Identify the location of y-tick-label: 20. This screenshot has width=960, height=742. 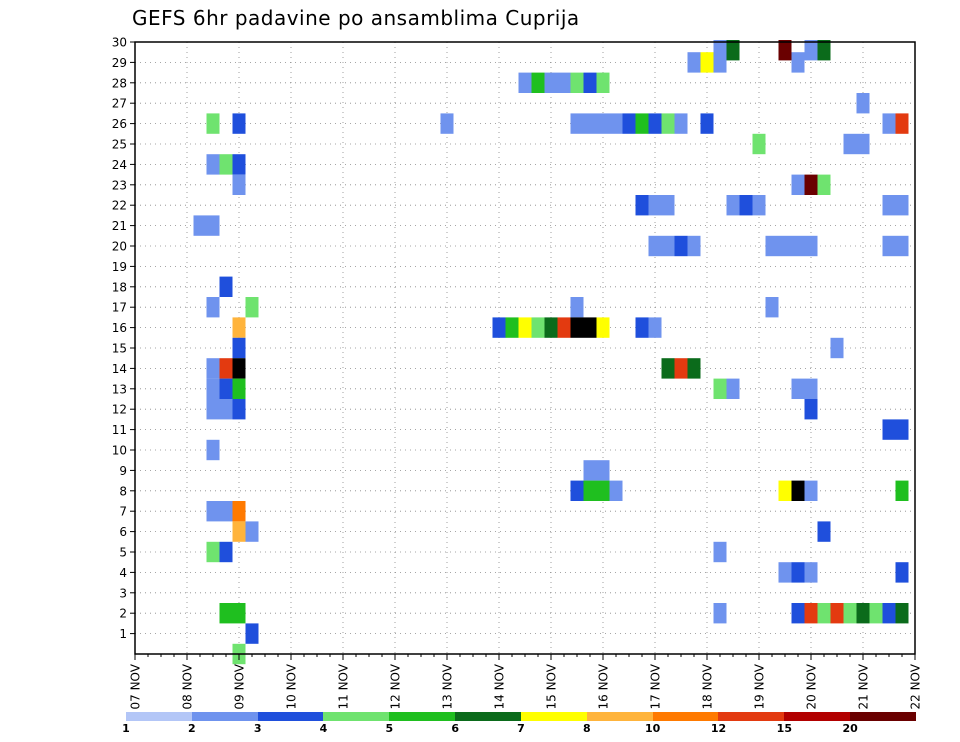
(119, 247).